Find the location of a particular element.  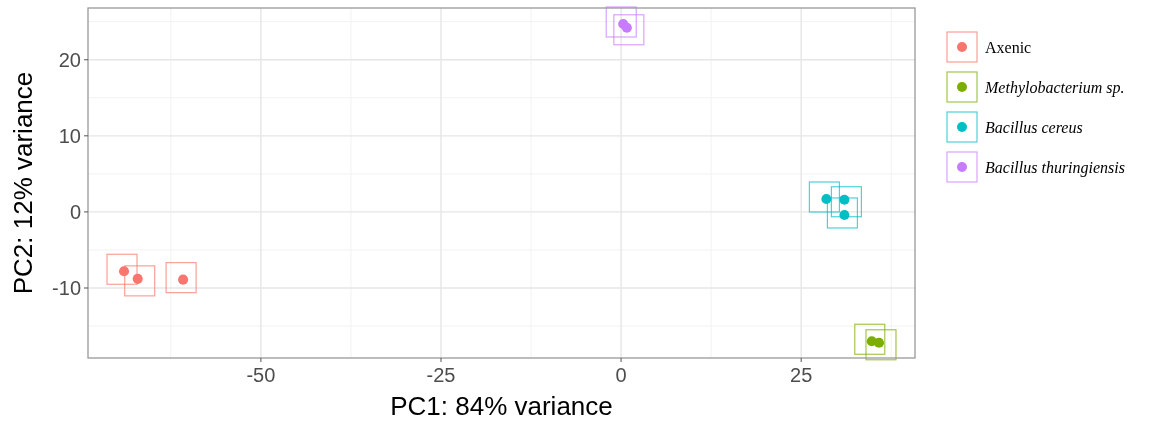

x-tick-label: -25 is located at coordinates (441, 375).